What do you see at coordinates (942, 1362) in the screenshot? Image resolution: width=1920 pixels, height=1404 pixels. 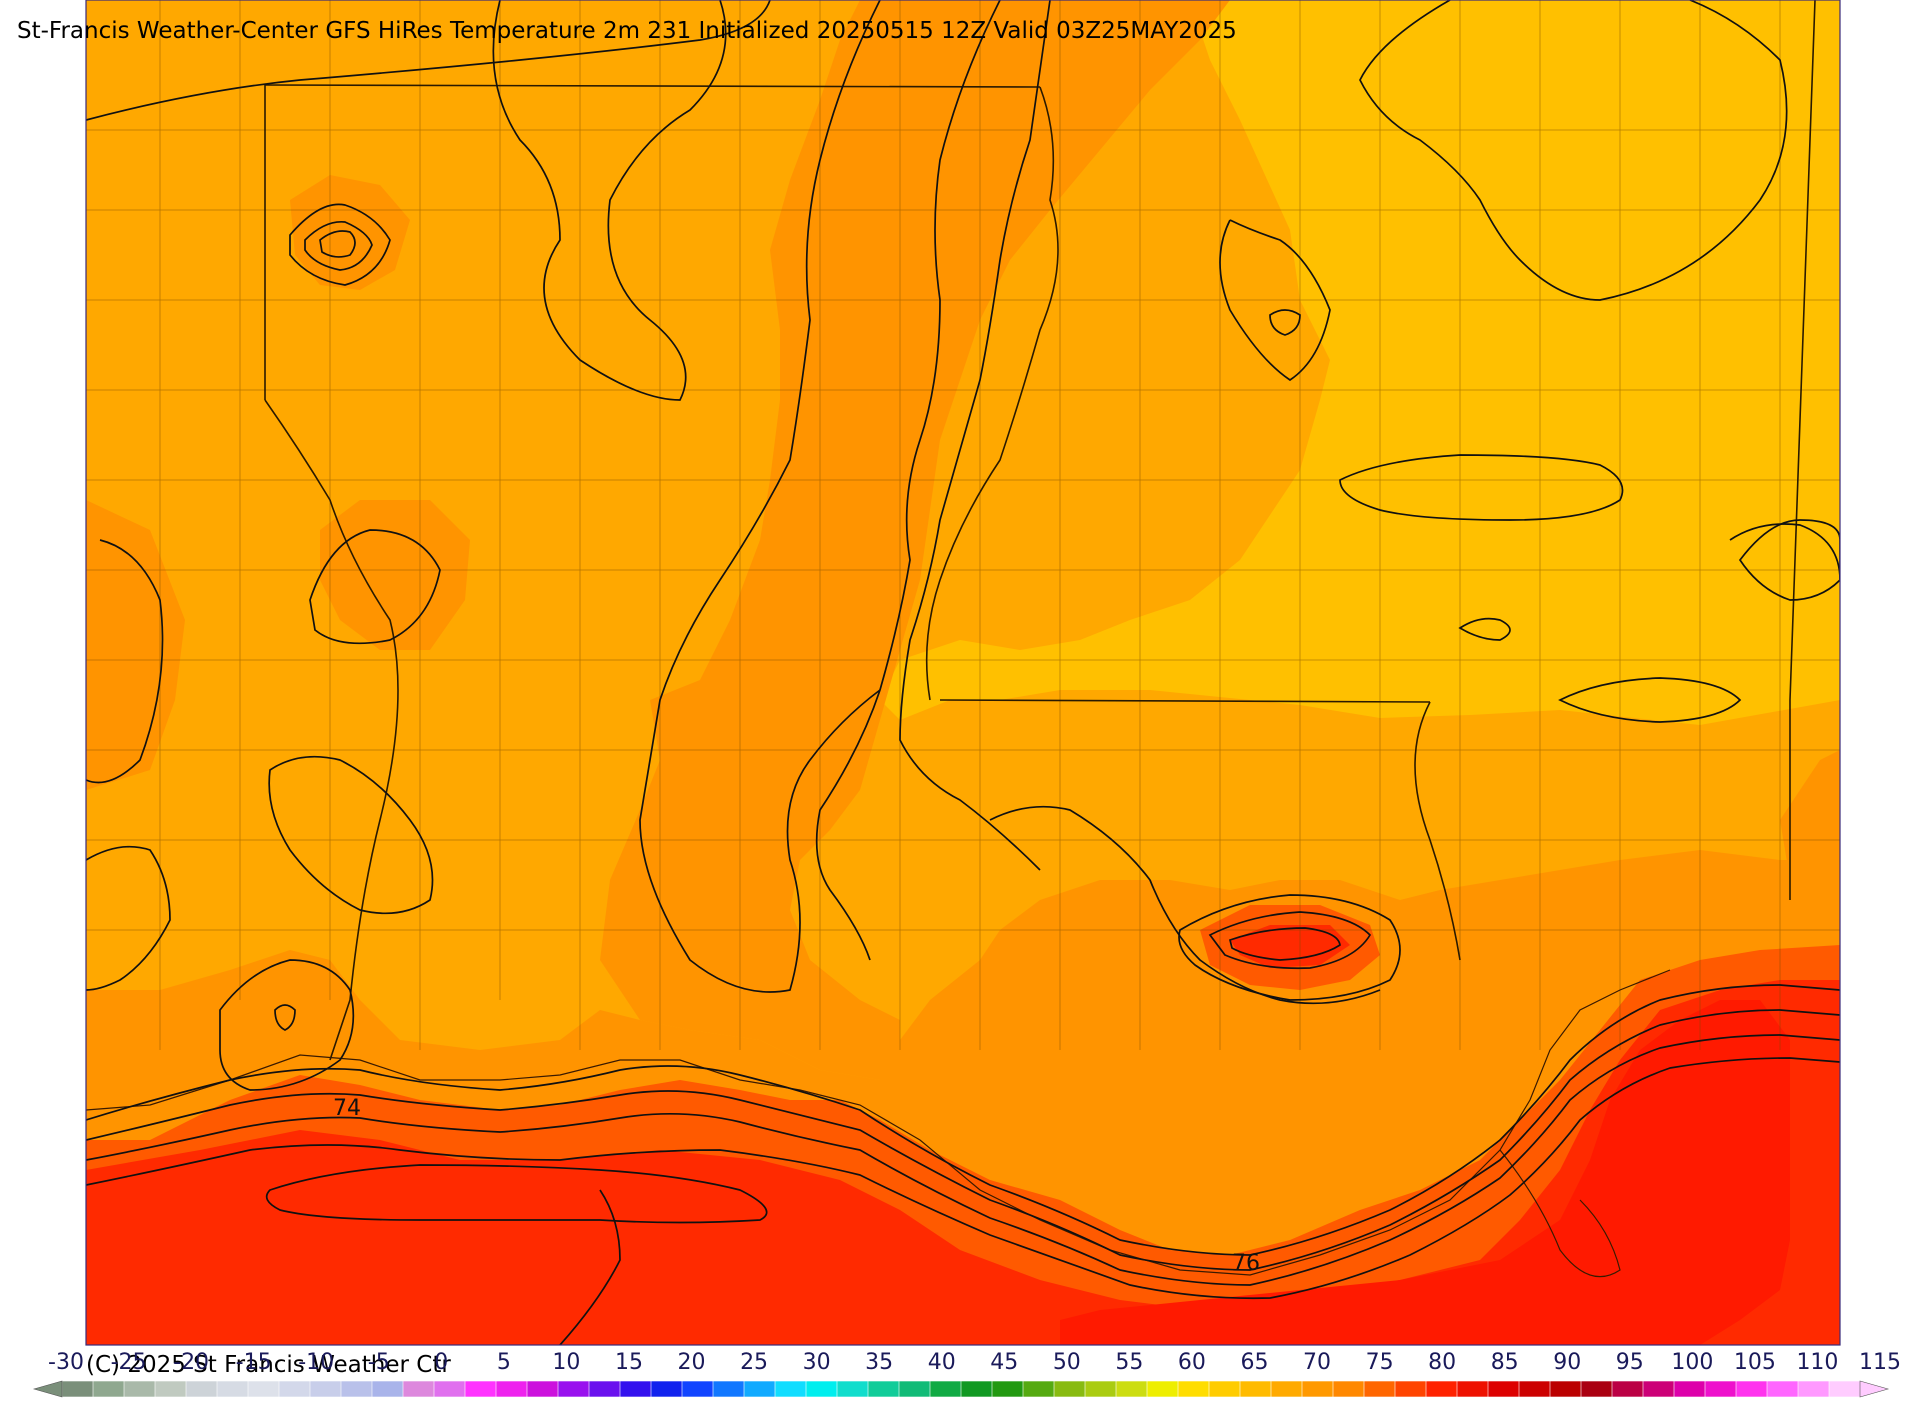 I see `colorbar-tick-label: 40` at bounding box center [942, 1362].